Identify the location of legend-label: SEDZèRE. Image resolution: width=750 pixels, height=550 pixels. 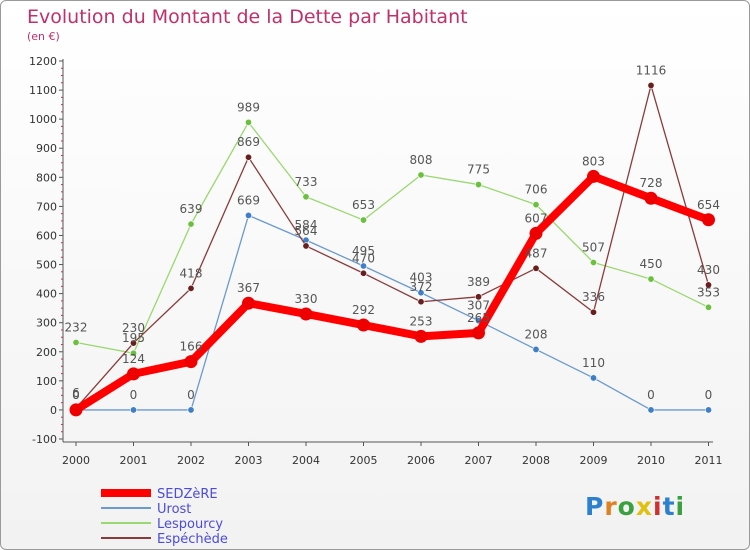
(187, 494).